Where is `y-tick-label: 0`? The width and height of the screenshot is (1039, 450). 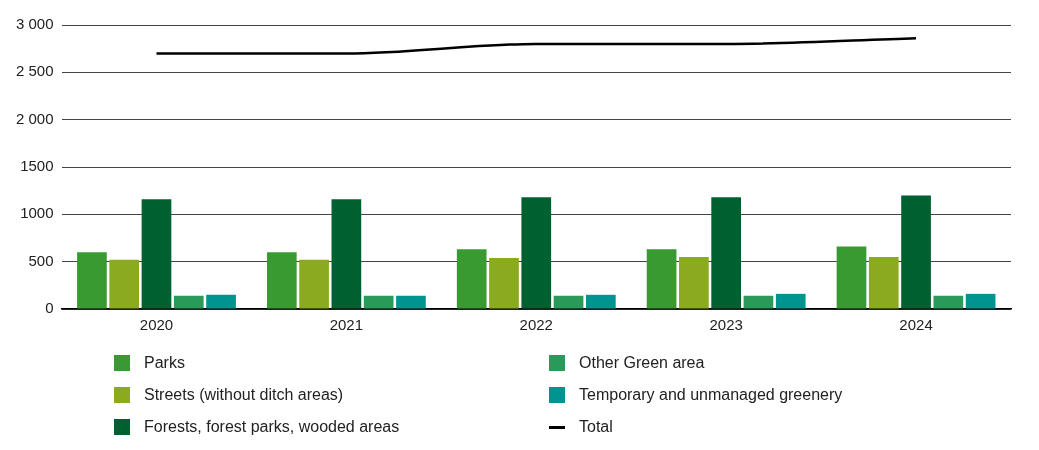 y-tick-label: 0 is located at coordinates (49, 308).